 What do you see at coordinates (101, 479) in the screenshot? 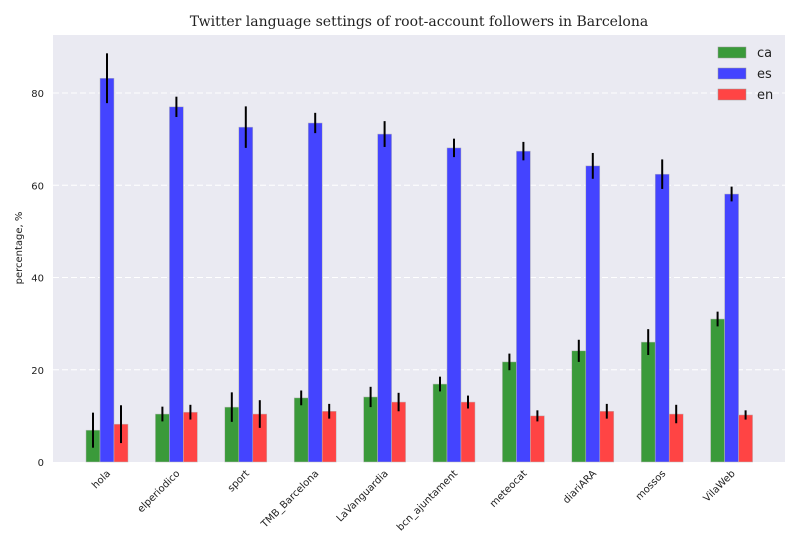
I see `x-tick-label: hola` at bounding box center [101, 479].